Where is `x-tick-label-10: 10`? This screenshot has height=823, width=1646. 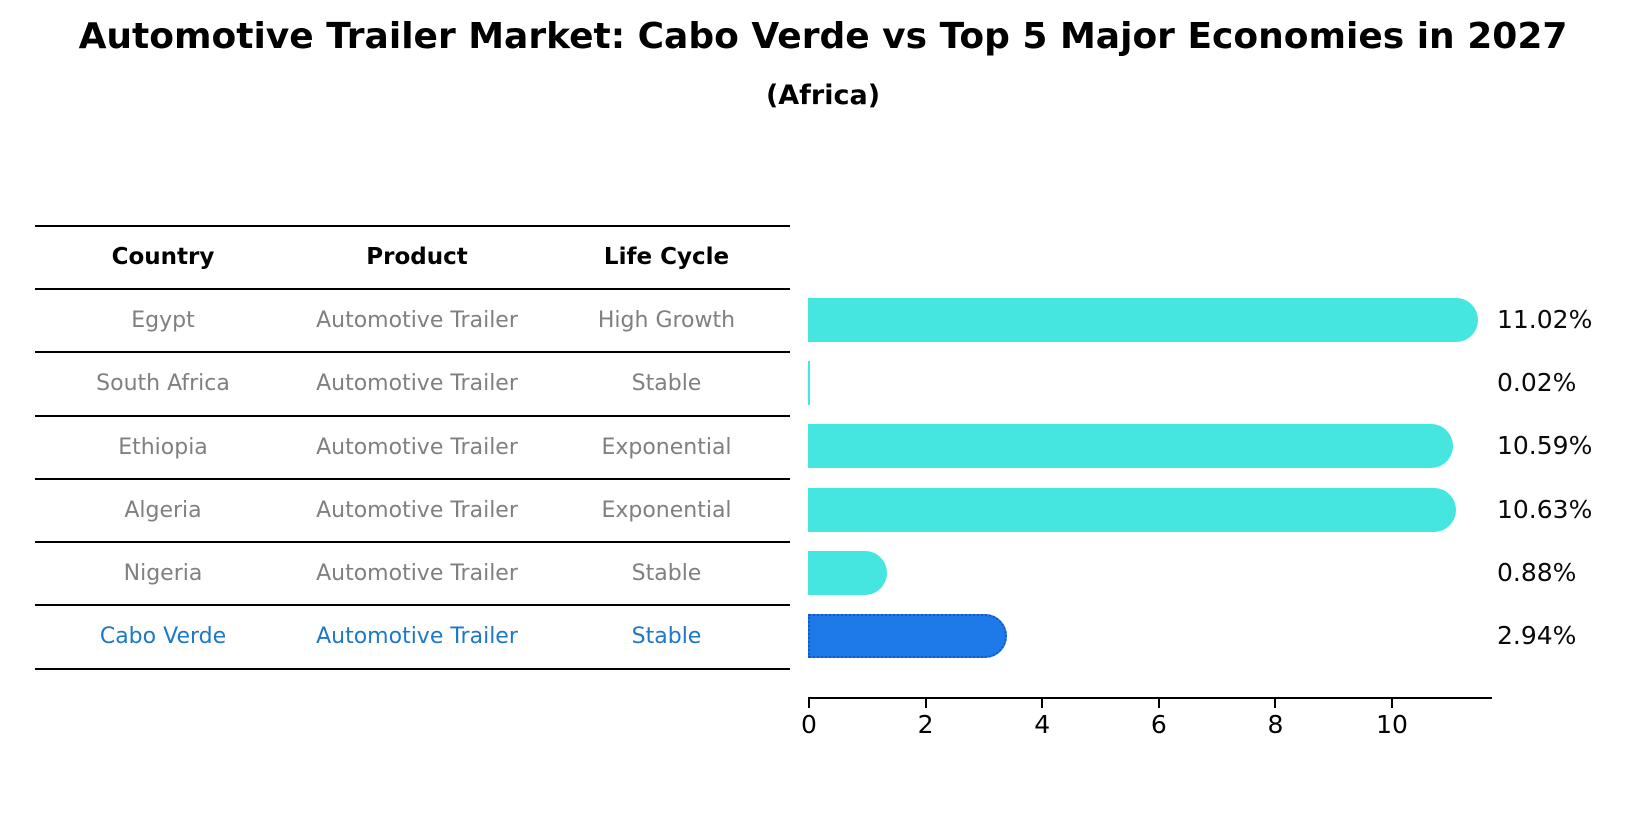 x-tick-label-10: 10 is located at coordinates (1392, 724).